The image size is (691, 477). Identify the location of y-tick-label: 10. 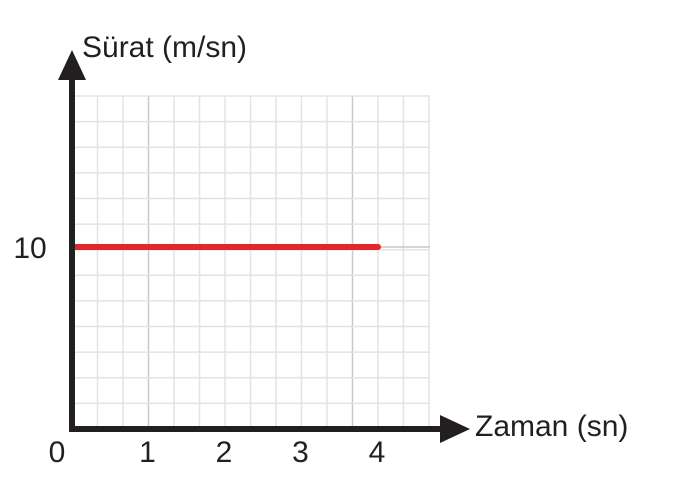
(29, 248).